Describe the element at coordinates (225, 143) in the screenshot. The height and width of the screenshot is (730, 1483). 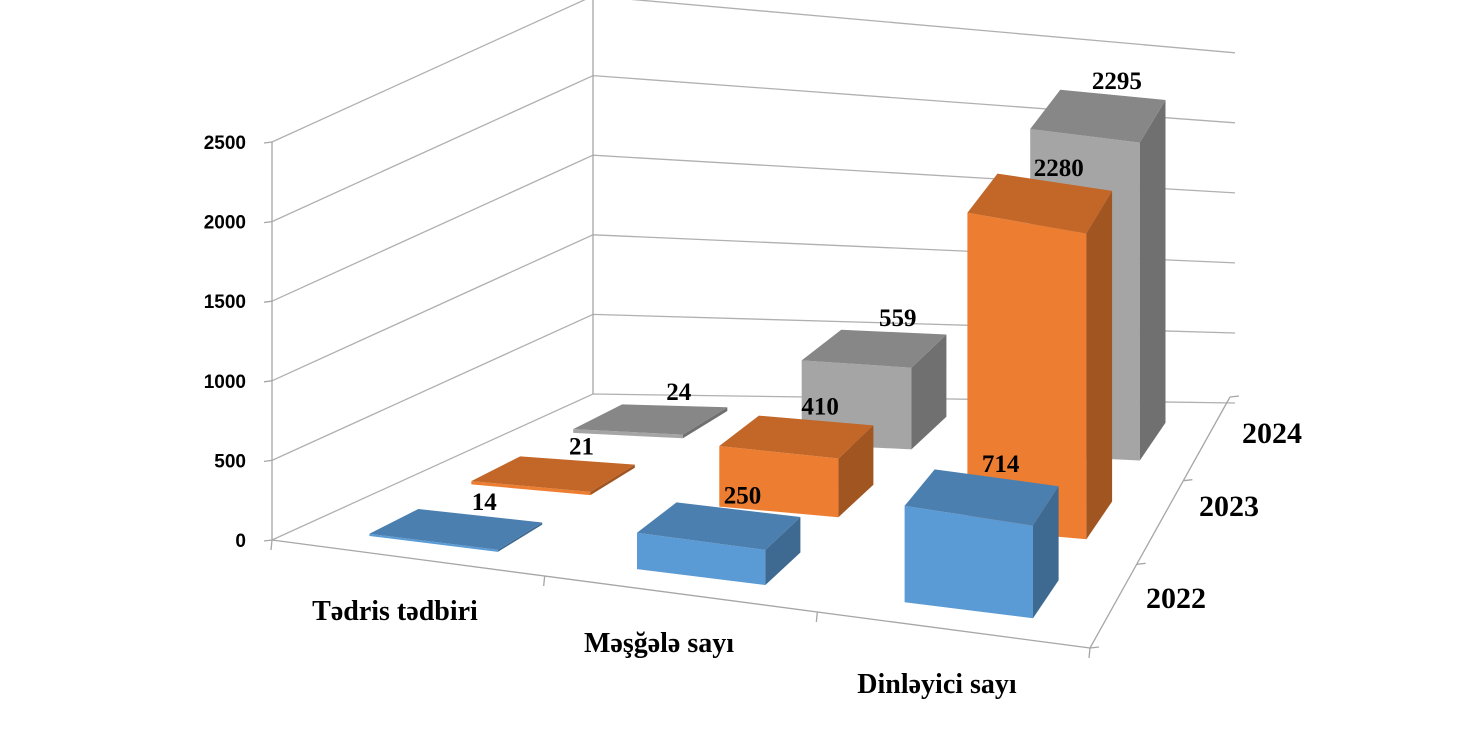
I see `y-tick-label: 2500` at that location.